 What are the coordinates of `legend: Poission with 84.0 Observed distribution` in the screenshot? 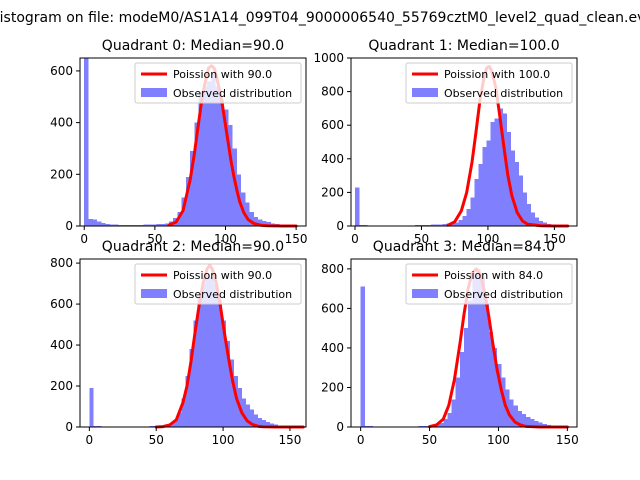 It's located at (489, 284).